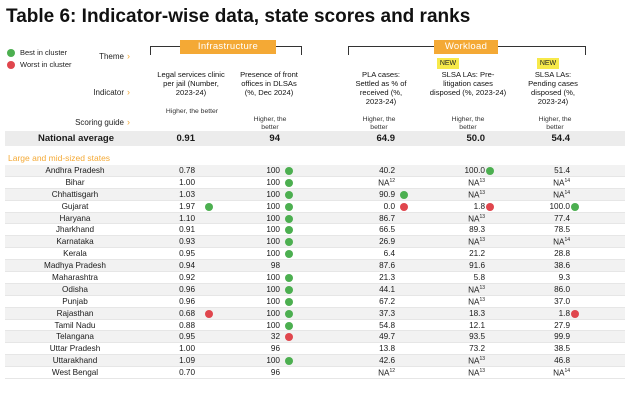  What do you see at coordinates (466, 47) in the screenshot?
I see `theme-workload: Workload` at bounding box center [466, 47].